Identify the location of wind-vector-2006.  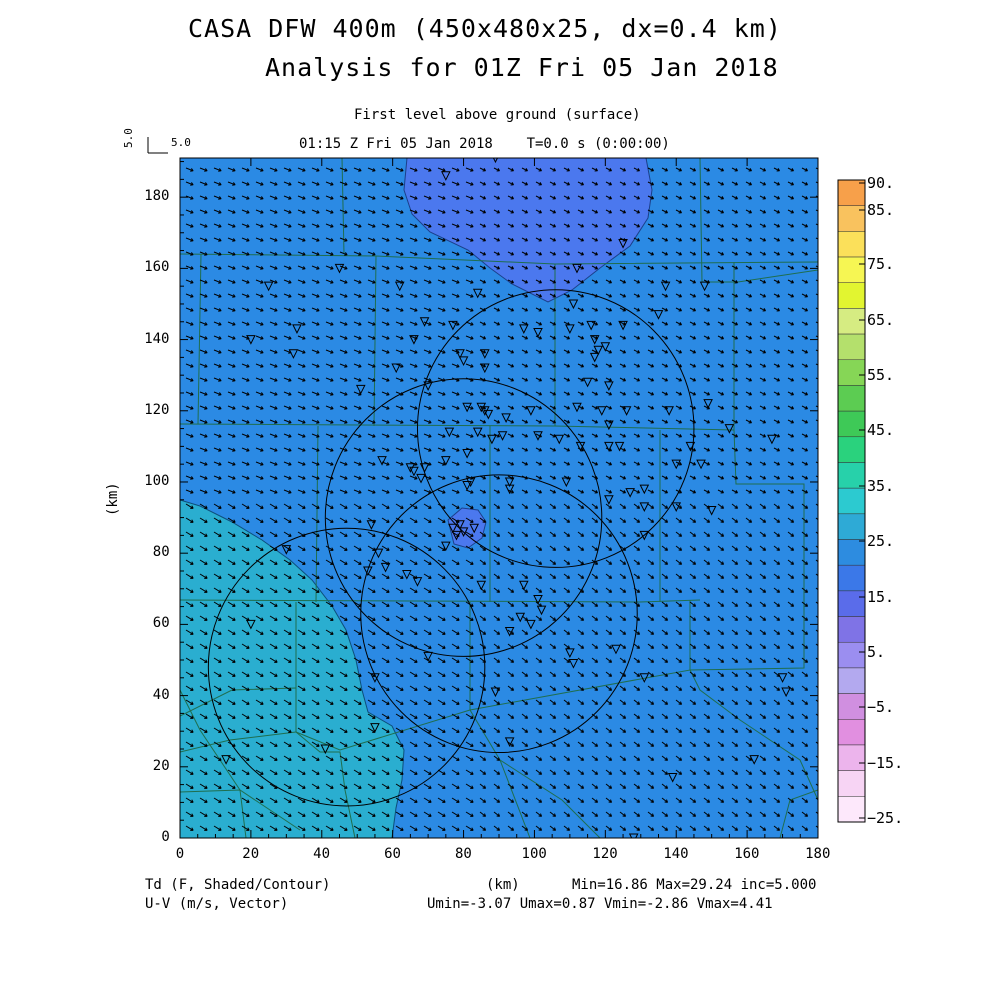
(581, 772).